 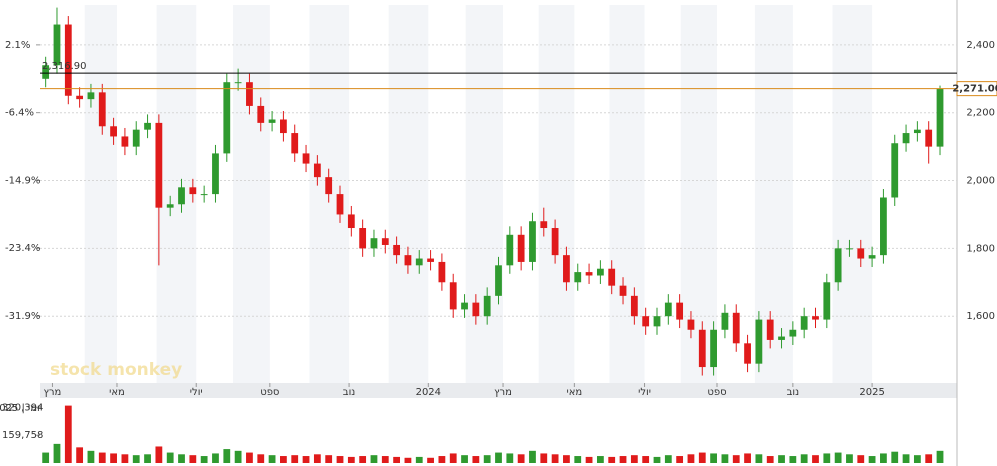 What do you see at coordinates (196, 392) in the screenshot?
I see `x-tick-label: יולי` at bounding box center [196, 392].